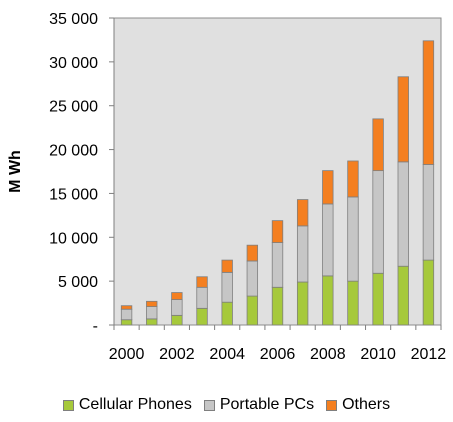 This screenshot has width=453, height=422. Describe the element at coordinates (428, 102) in the screenshot. I see `bar-others-2012` at that location.